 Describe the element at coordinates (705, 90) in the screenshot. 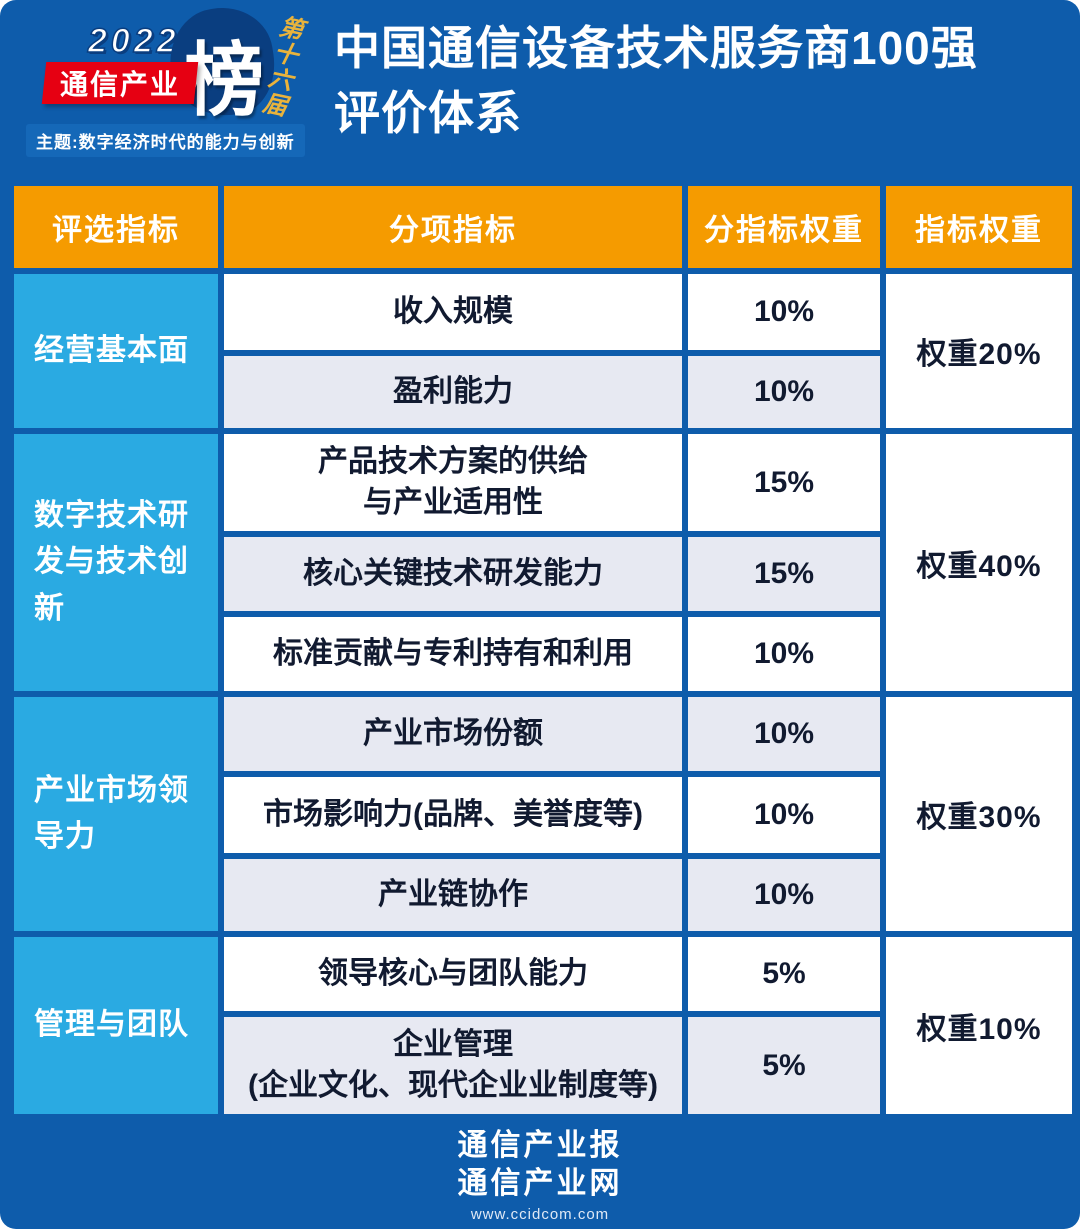

I see `page-title: 中国通信设备技术服务商100强 评价体系` at that location.